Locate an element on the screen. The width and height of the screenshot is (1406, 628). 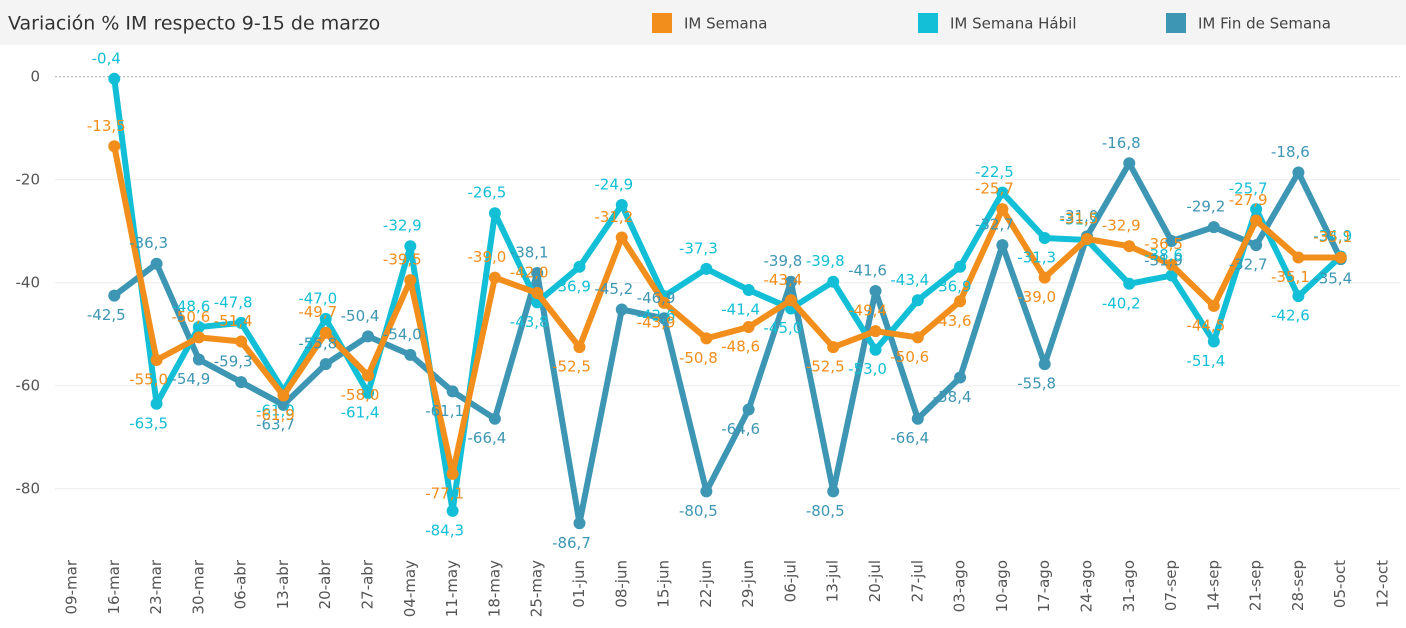
x-tick-label: 13-jul is located at coordinates (833, 581).